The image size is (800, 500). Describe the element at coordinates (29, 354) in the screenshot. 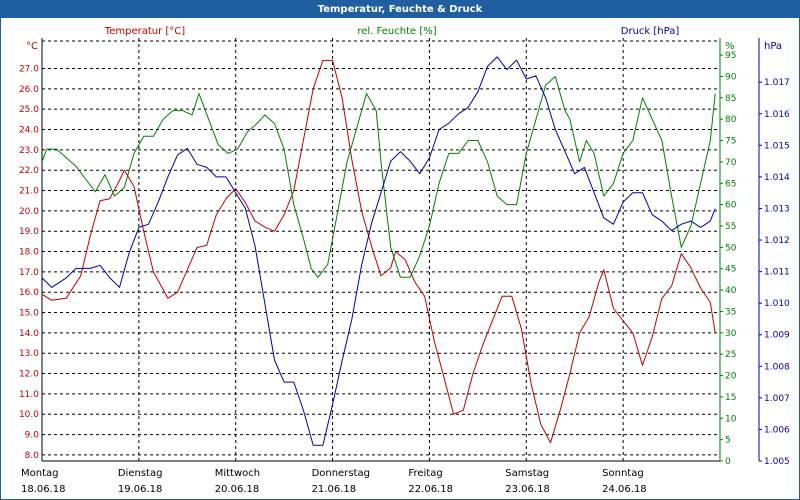

I see `temperature-tick-label: 13.0` at that location.